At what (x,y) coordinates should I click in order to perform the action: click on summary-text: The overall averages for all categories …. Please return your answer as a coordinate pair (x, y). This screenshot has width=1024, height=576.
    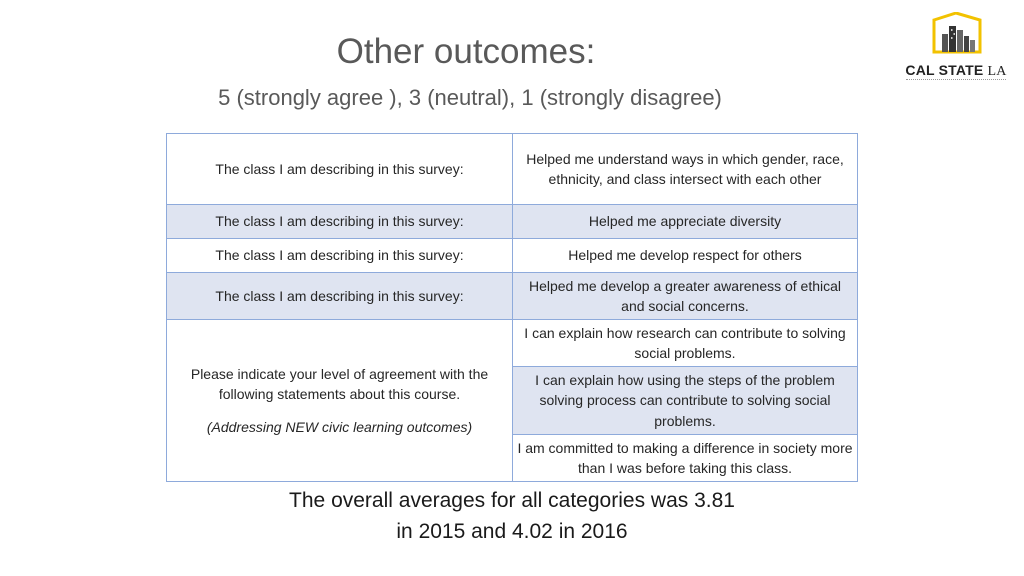
    Looking at the image, I should click on (512, 516).